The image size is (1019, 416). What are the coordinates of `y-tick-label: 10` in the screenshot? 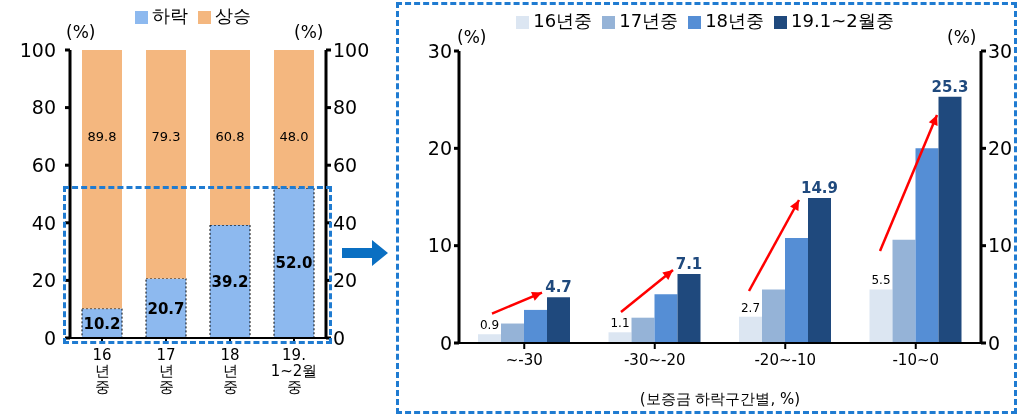 It's located at (439, 245).